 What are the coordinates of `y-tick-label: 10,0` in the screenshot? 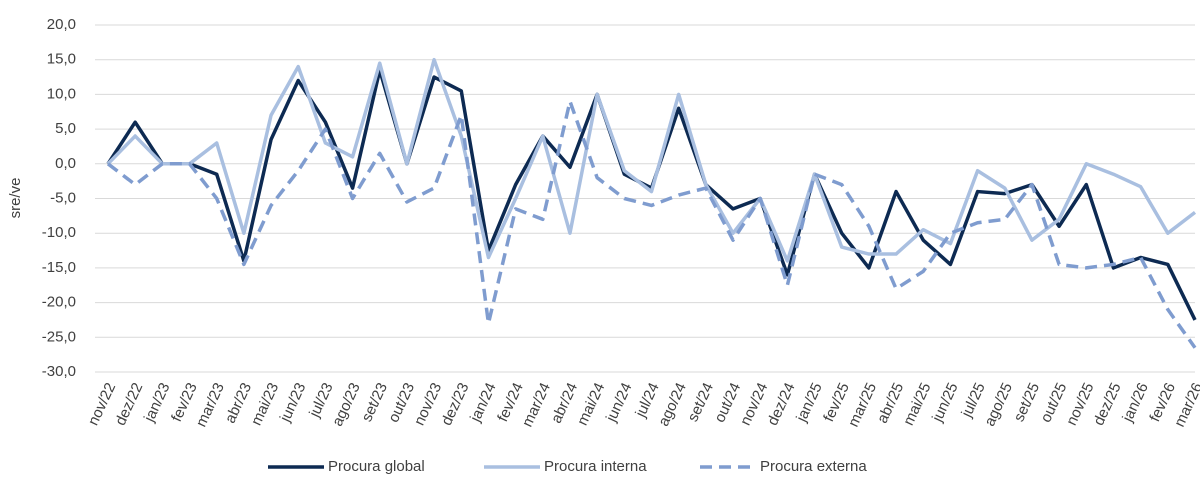 It's located at (61, 93).